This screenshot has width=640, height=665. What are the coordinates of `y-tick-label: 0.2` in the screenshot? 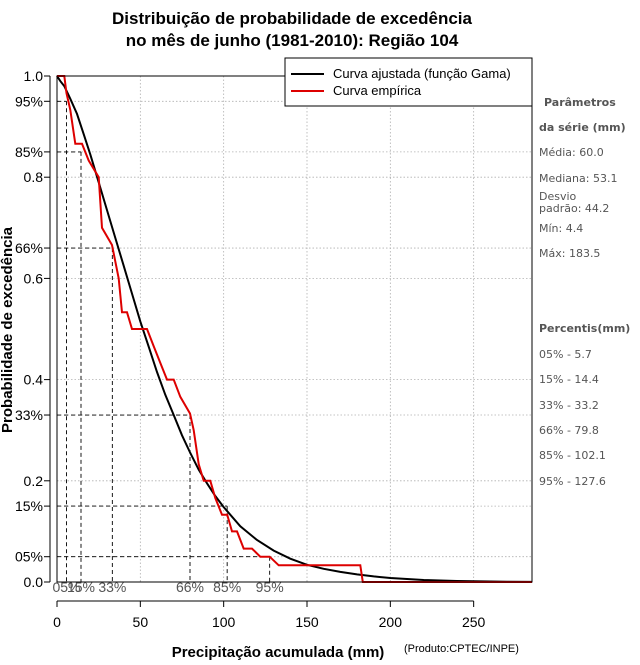 It's located at (34, 481).